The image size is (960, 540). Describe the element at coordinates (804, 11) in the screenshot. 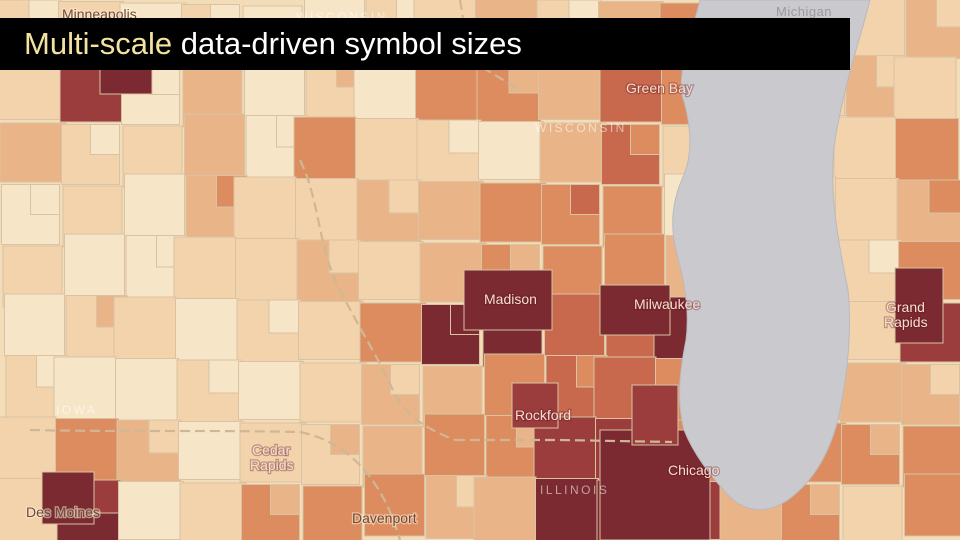

I see `state-label-michigan: Michigan` at that location.